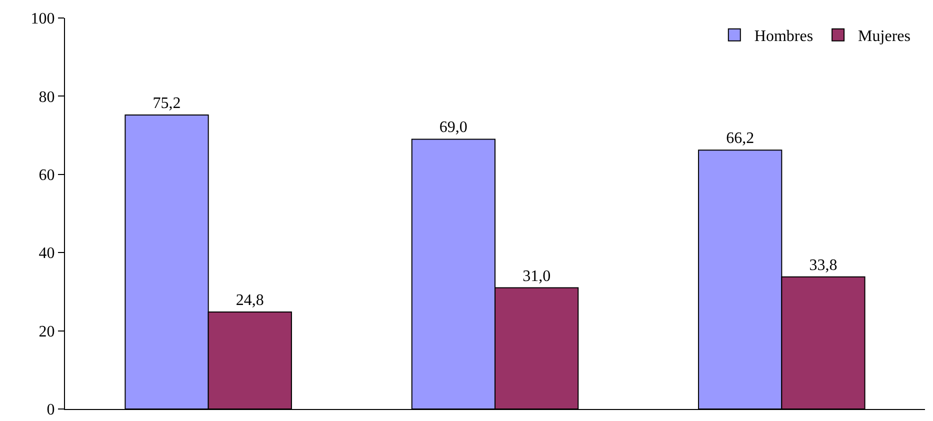 Image resolution: width=933 pixels, height=421 pixels. Describe the element at coordinates (823, 265) in the screenshot. I see `data-label: 33,8` at that location.